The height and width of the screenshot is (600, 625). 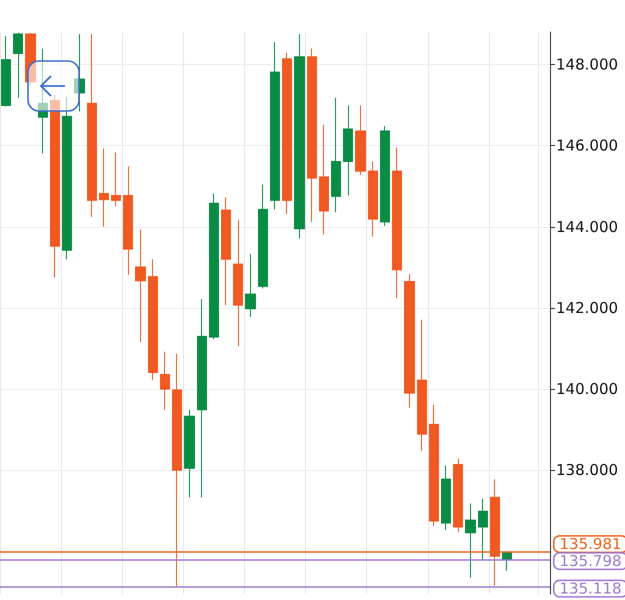 What do you see at coordinates (591, 589) in the screenshot?
I see `ref-line-label: 135.118` at bounding box center [591, 589].